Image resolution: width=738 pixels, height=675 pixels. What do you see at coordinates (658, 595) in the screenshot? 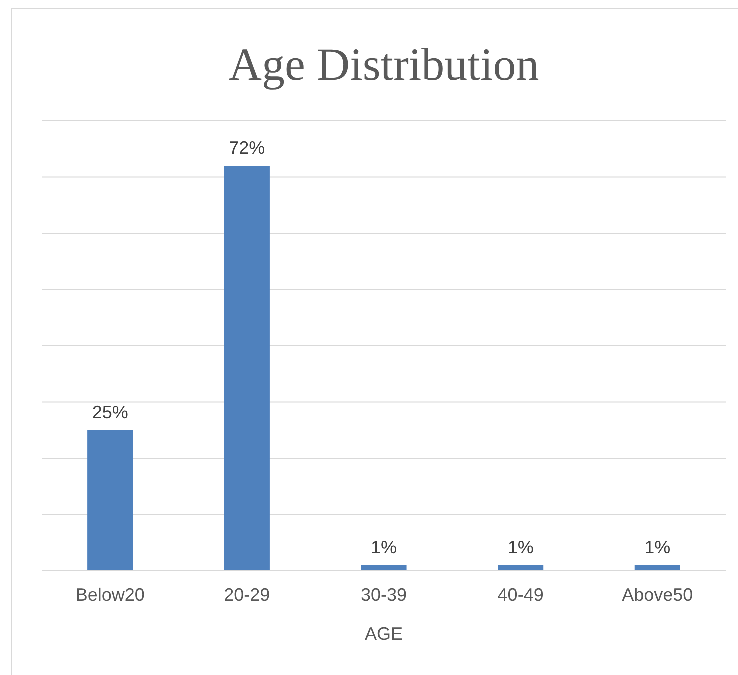
I see `x-tick-label: Above50` at bounding box center [658, 595].